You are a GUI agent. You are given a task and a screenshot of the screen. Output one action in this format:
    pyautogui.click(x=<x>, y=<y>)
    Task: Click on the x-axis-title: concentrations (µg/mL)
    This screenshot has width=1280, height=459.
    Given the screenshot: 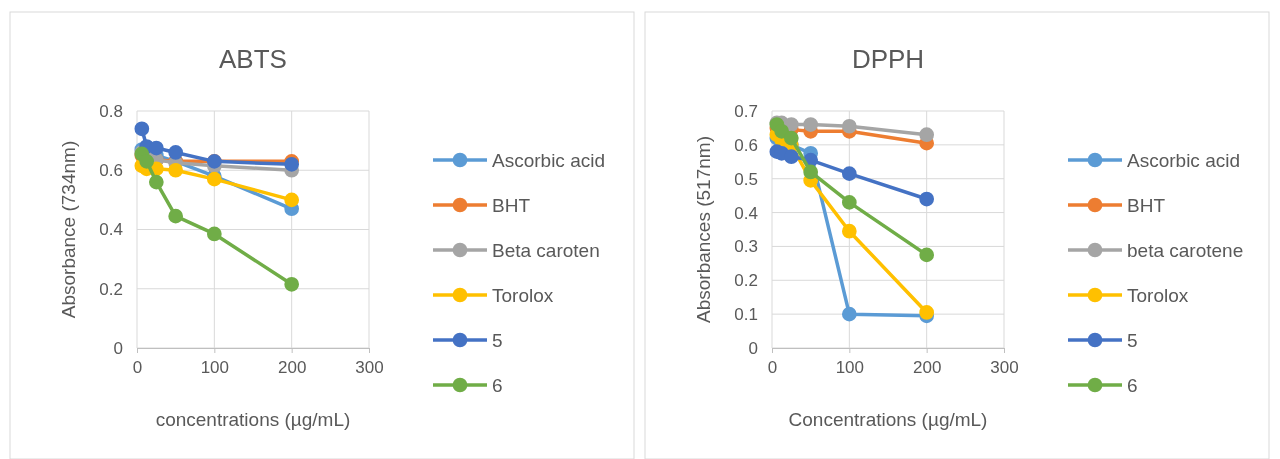 What is the action you would take?
    pyautogui.click(x=253, y=419)
    